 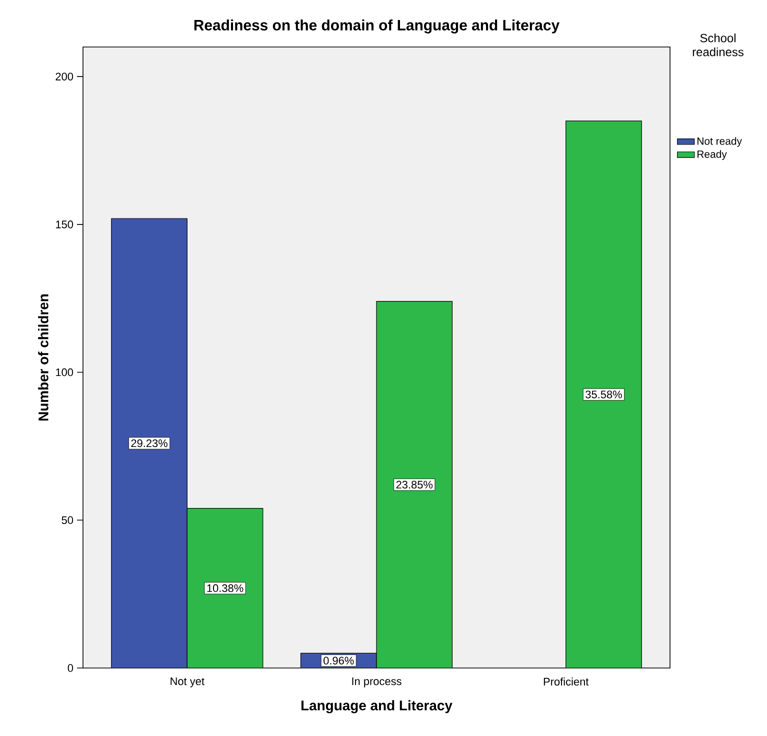 What do you see at coordinates (43, 357) in the screenshot?
I see `y-axis-title: Number of children` at bounding box center [43, 357].